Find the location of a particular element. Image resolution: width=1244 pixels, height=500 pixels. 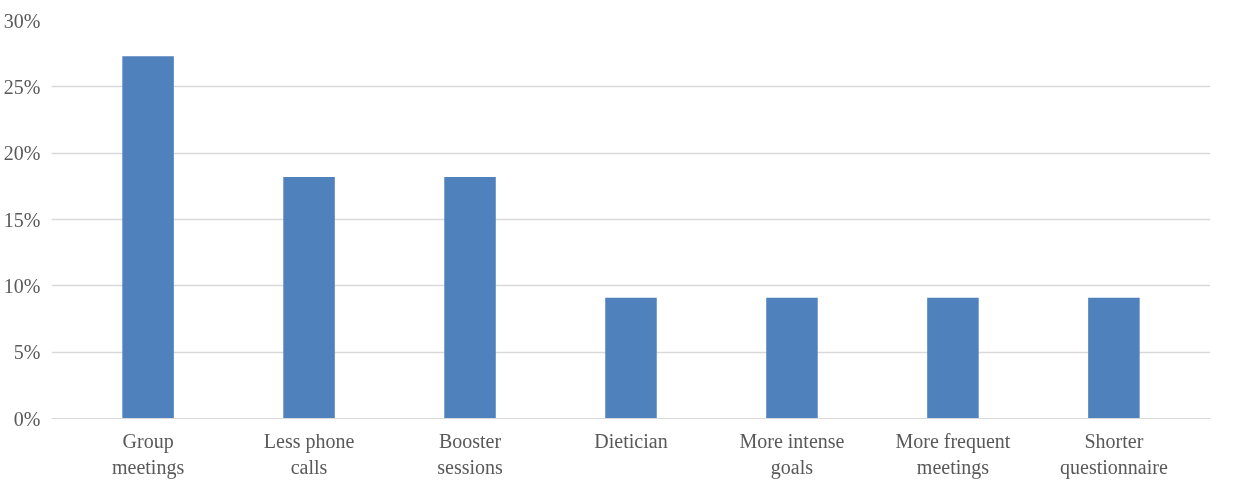

y-tick-label: 20% is located at coordinates (22, 153).